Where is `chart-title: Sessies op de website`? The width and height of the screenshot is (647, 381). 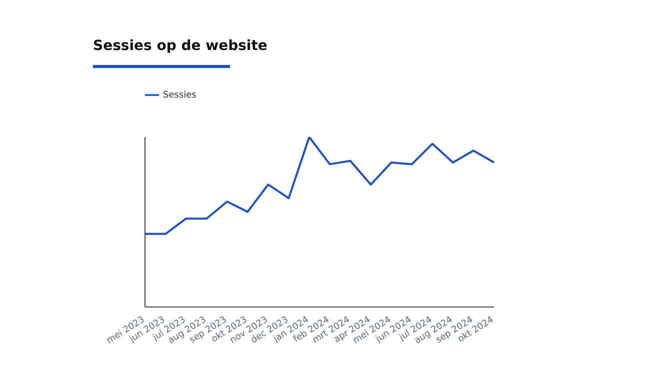 chart-title: Sessies op de website is located at coordinates (180, 46).